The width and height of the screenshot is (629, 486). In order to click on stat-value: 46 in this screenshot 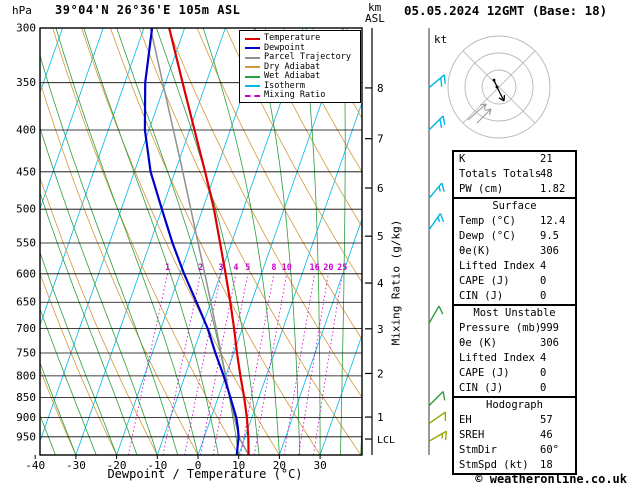, I will do `click(546, 435)`.